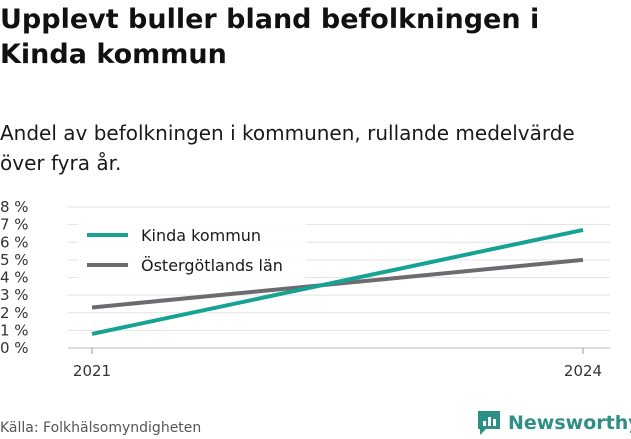 This screenshot has height=439, width=631. Describe the element at coordinates (14, 207) in the screenshot. I see `y-tick-label: 8 %` at that location.